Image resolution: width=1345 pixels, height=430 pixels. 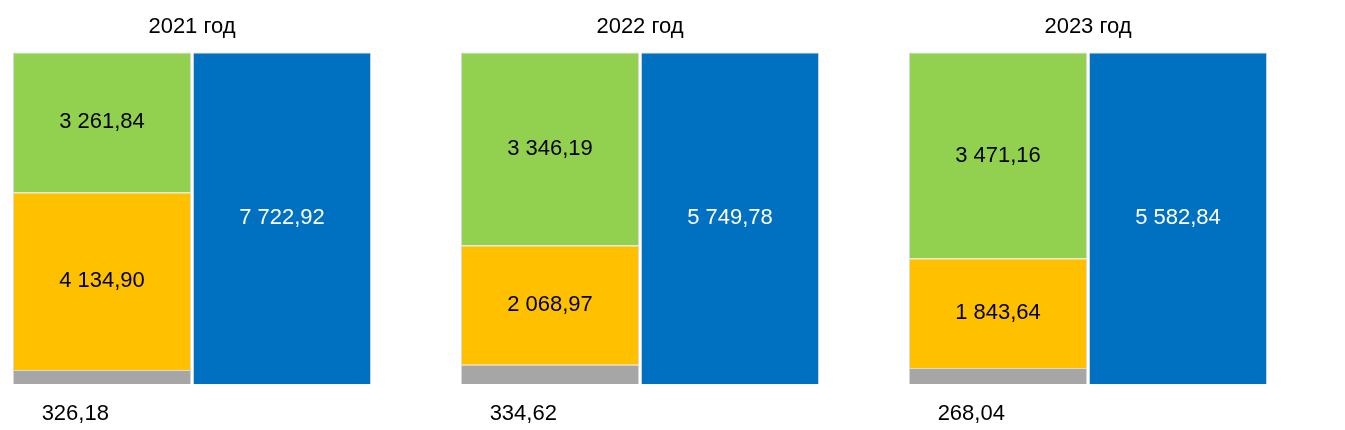 I want to click on data-label: 4 134,90, so click(x=102, y=280).